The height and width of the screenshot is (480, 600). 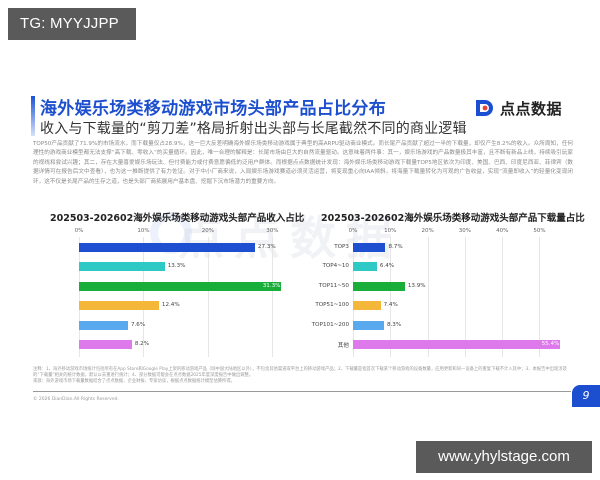 What do you see at coordinates (343, 346) in the screenshot?
I see `category-label: 其他` at bounding box center [343, 346].